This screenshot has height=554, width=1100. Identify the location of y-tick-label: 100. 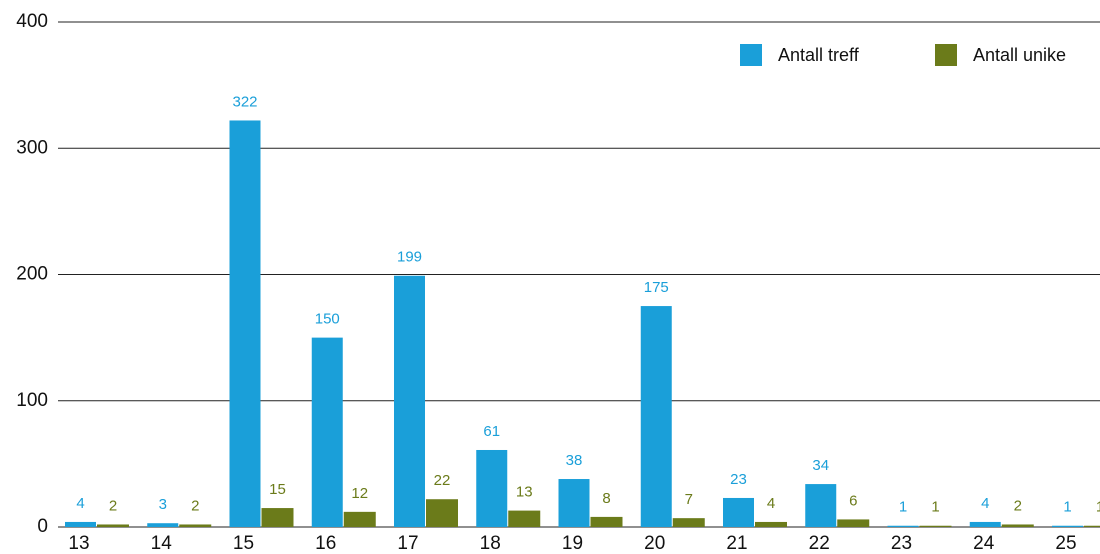
(32, 400).